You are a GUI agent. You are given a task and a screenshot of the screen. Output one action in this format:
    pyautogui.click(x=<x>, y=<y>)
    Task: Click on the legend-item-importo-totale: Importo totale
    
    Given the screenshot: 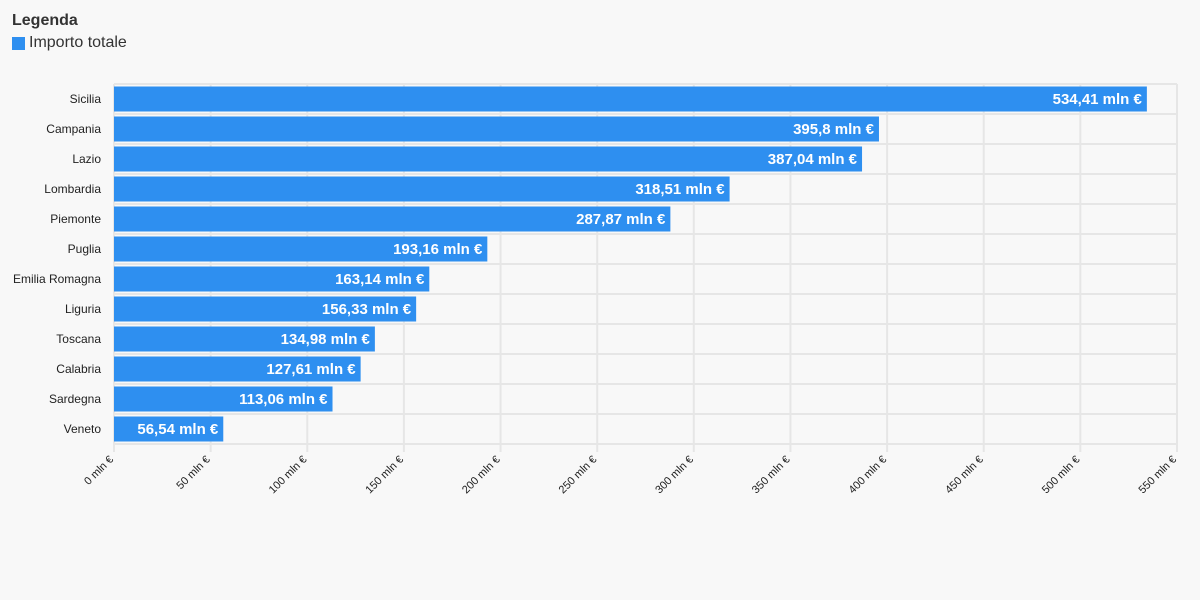 What is the action you would take?
    pyautogui.click(x=69, y=43)
    